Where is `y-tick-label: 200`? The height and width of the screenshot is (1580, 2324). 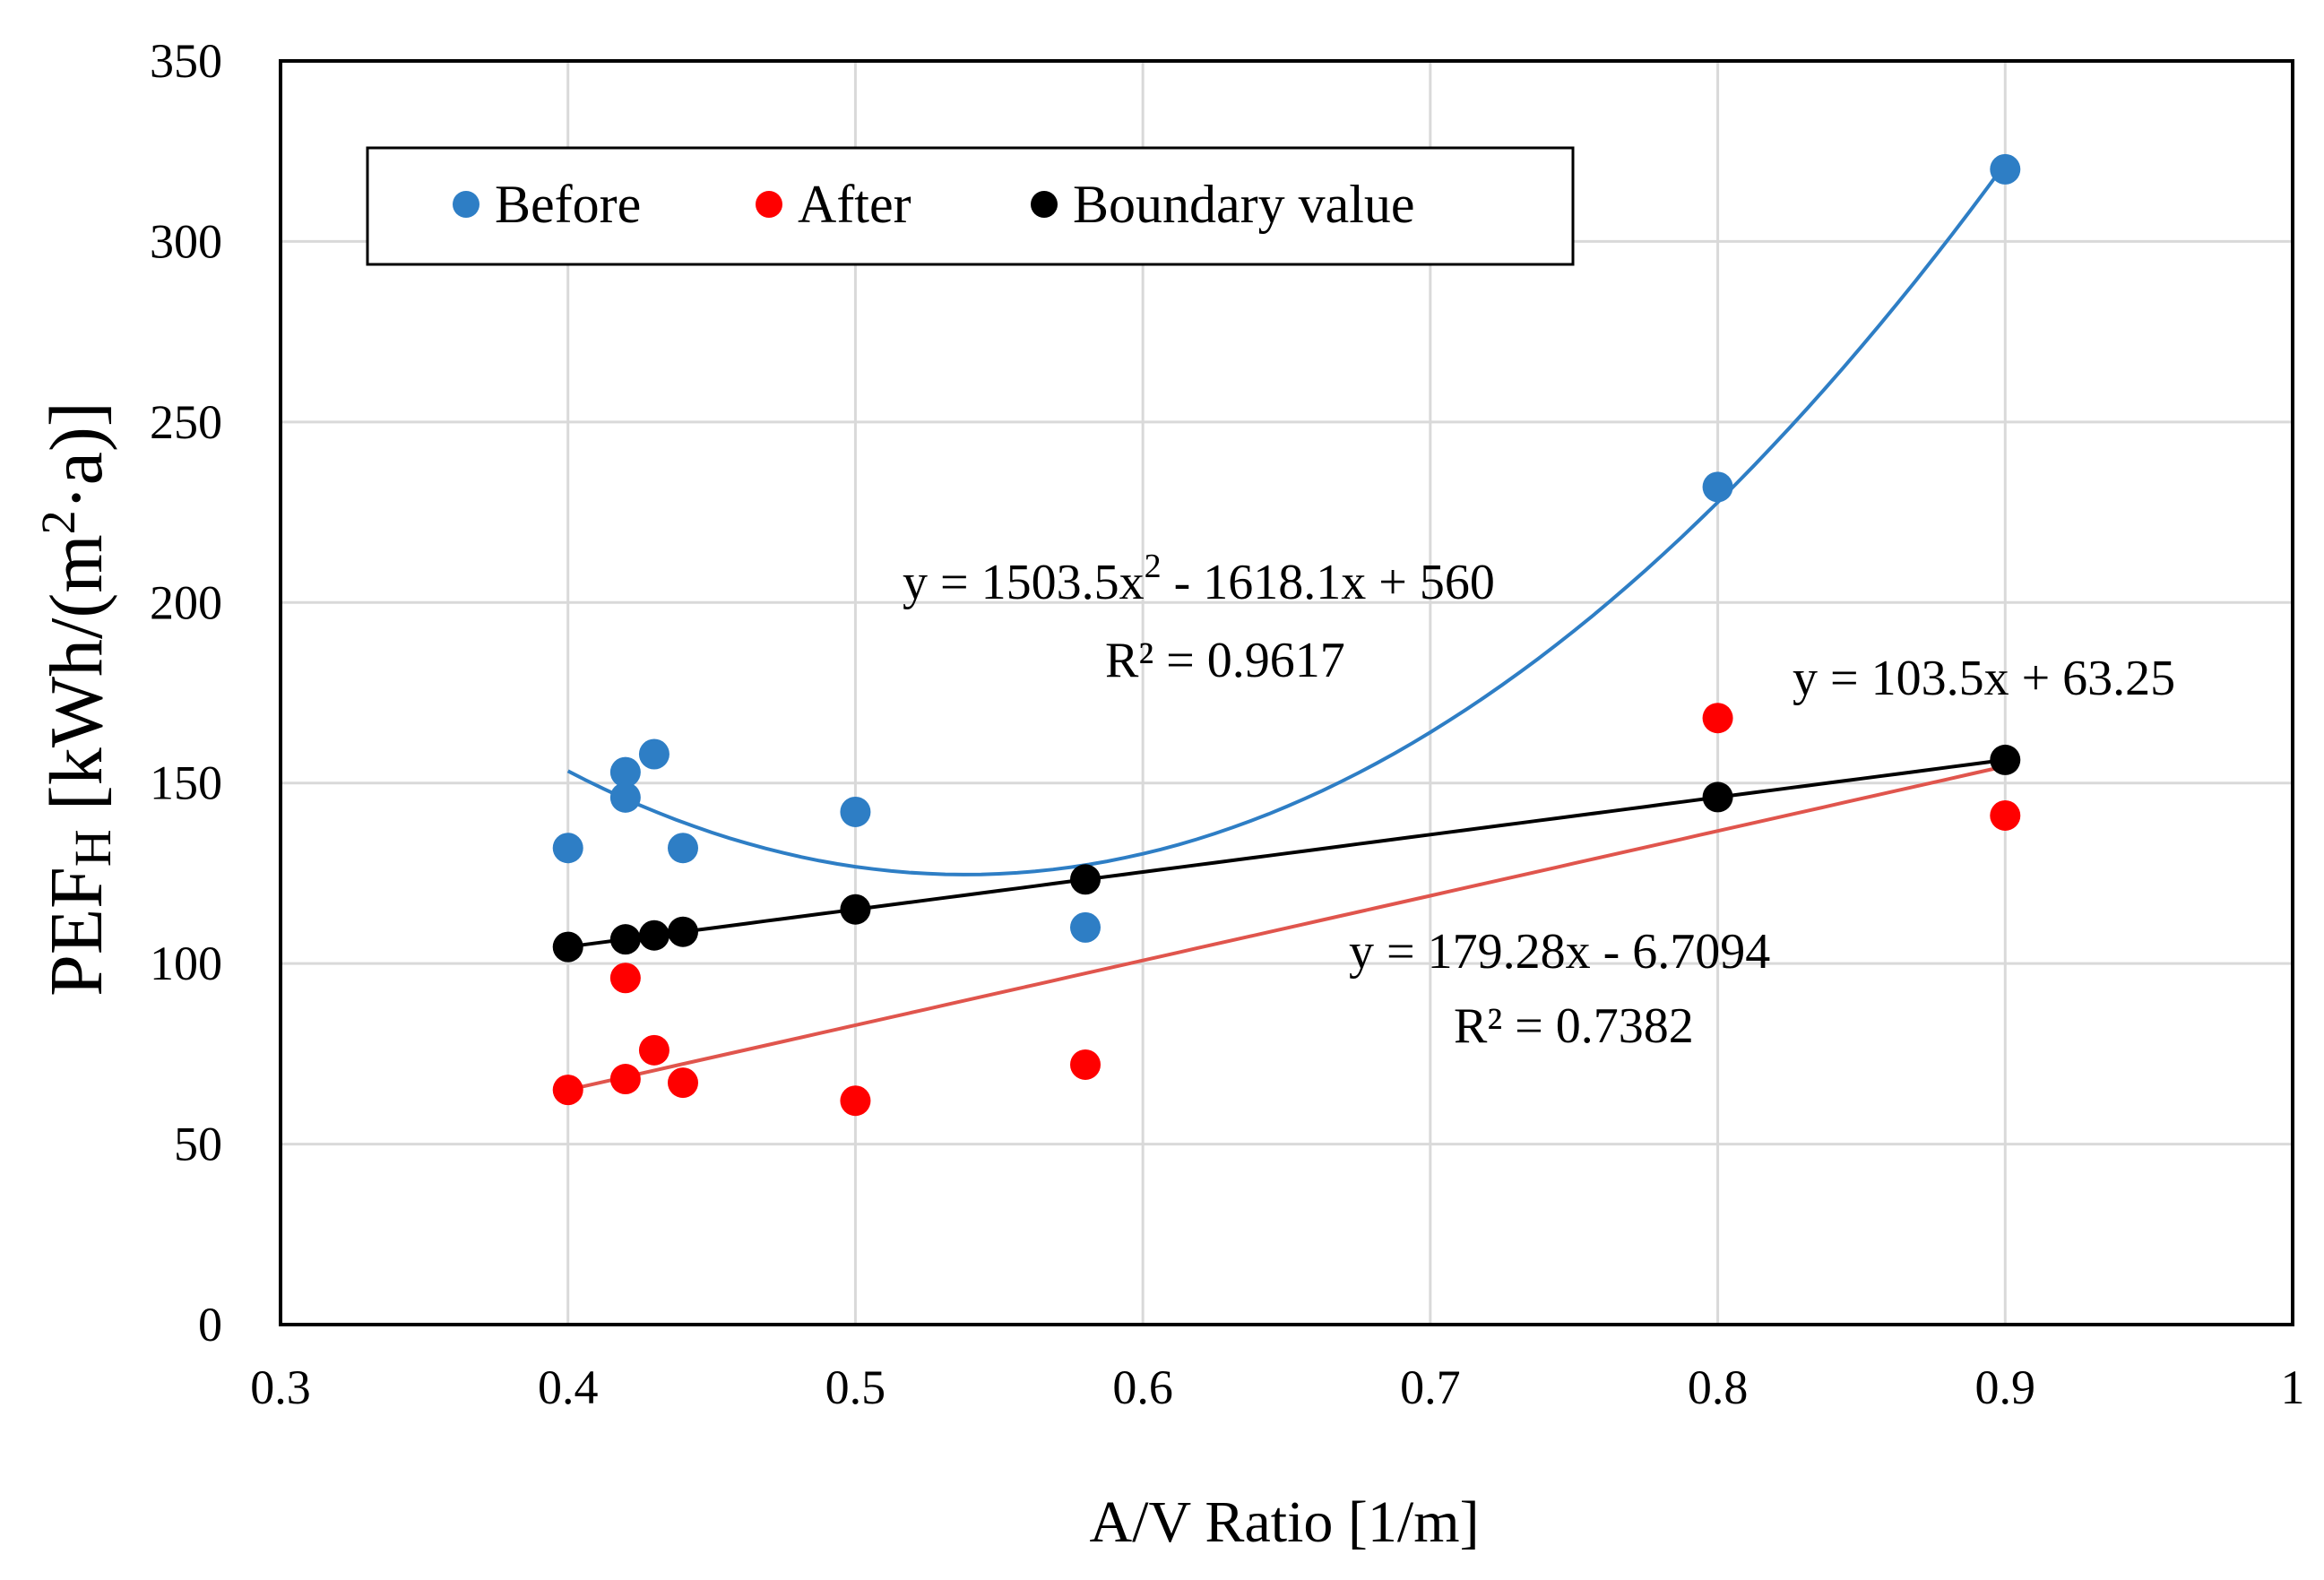 y-tick-label: 200 is located at coordinates (186, 602).